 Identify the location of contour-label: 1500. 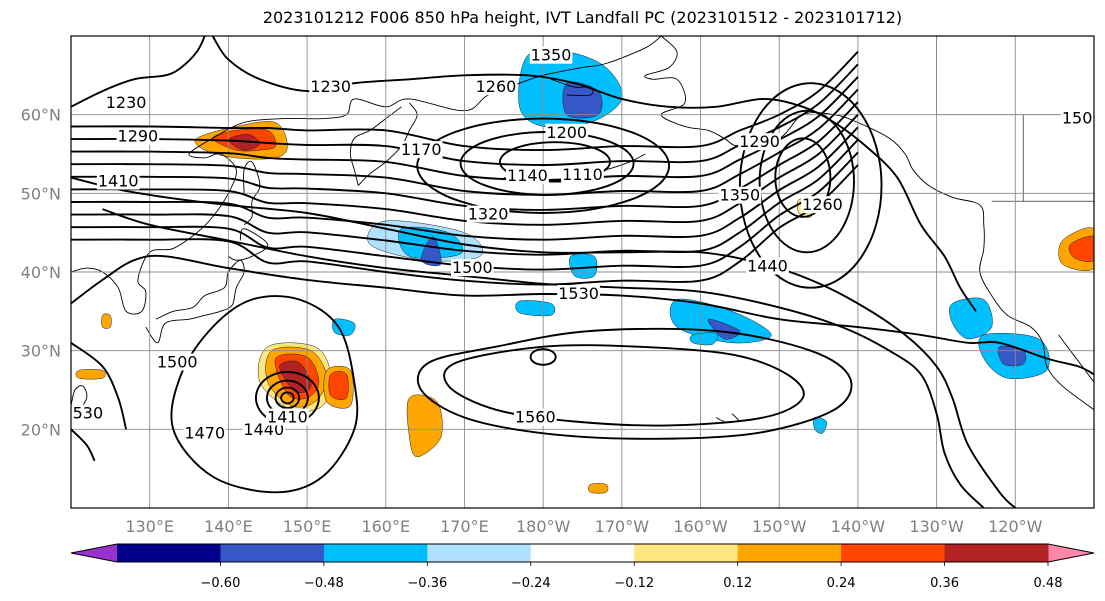
(177, 361).